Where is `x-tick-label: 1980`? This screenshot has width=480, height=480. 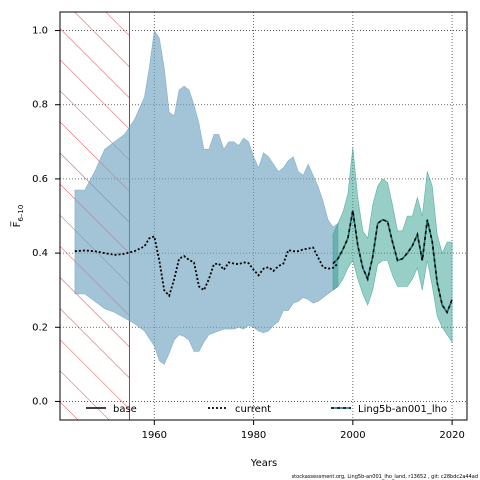 x-tick-label: 1980 is located at coordinates (253, 435).